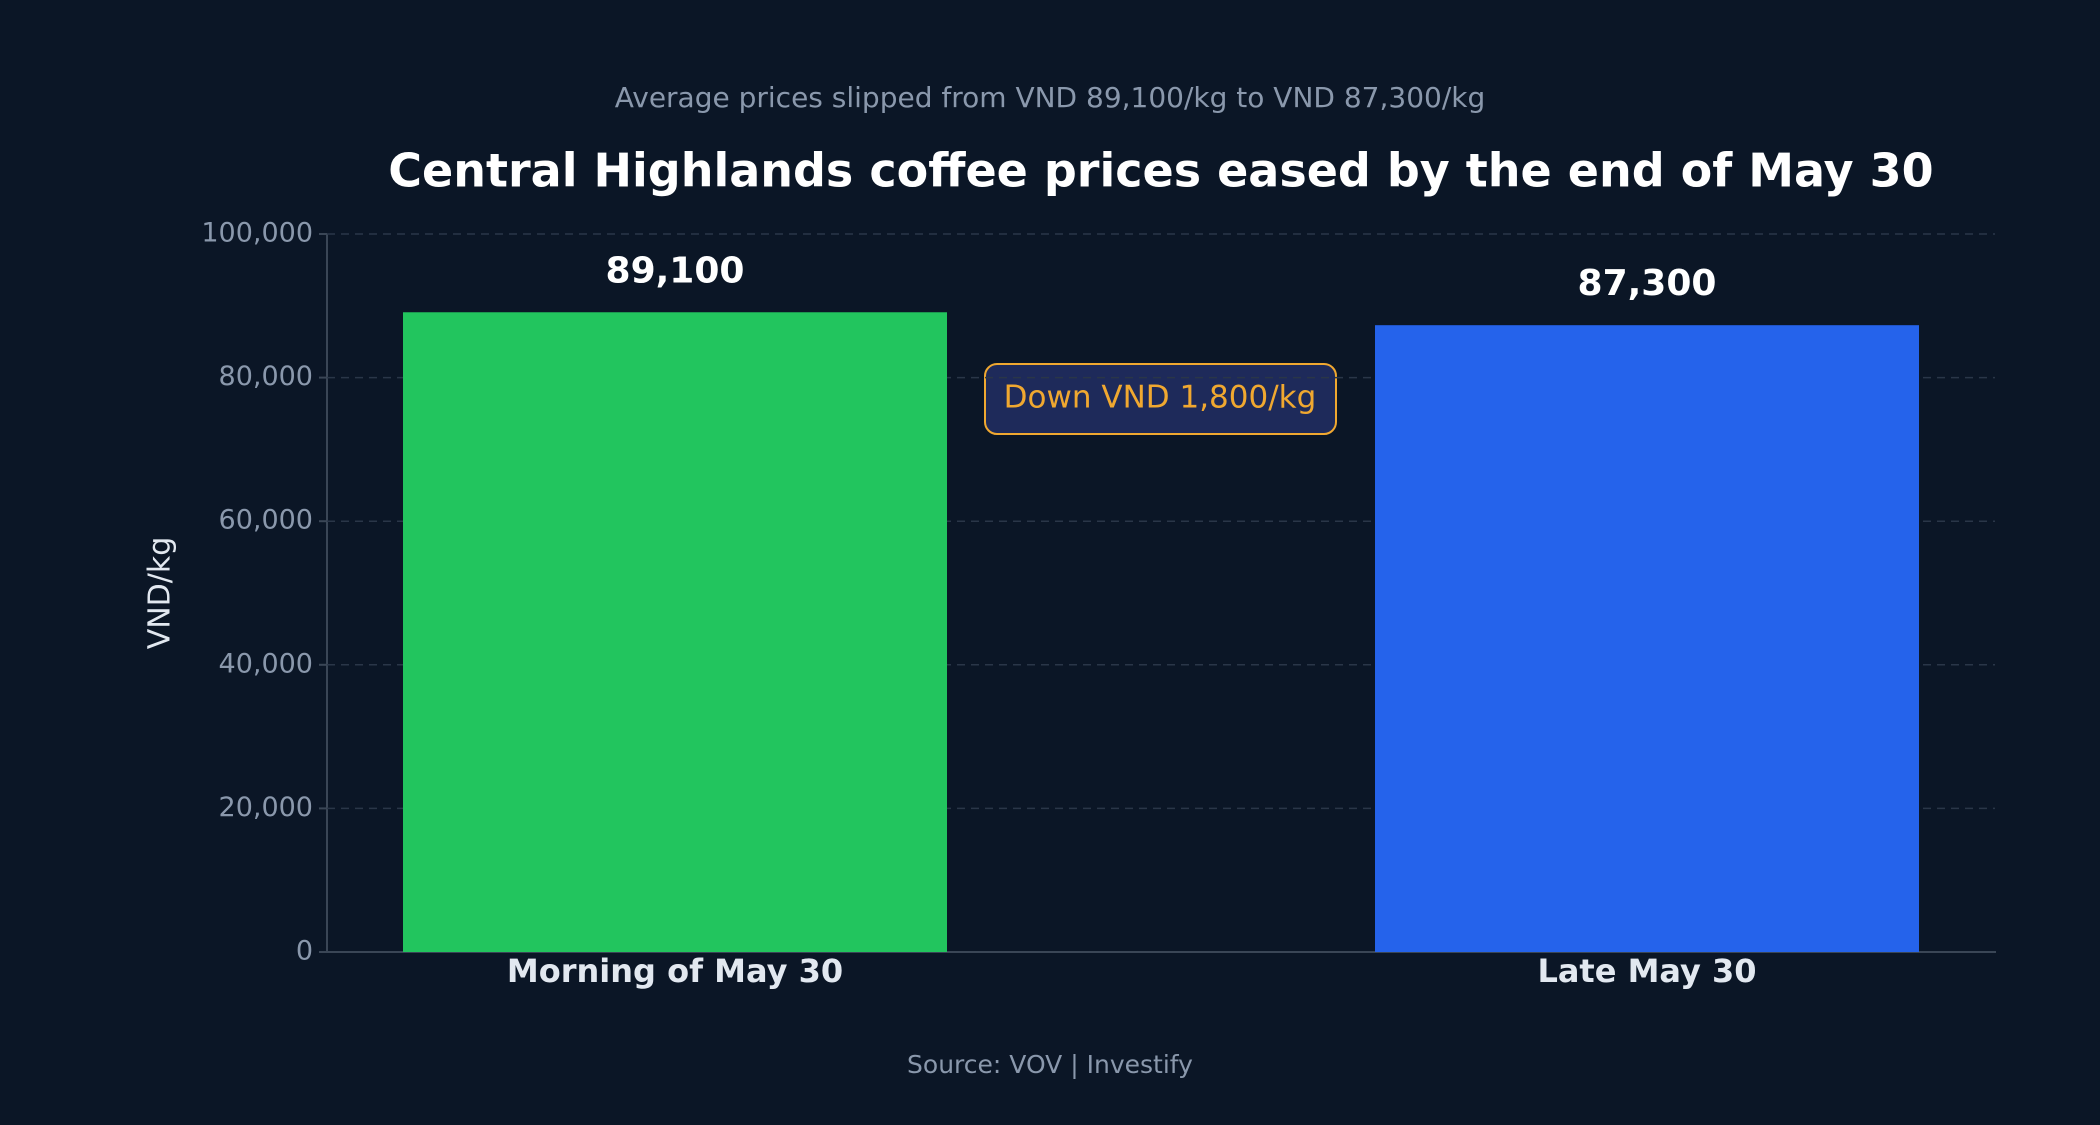 This screenshot has width=2100, height=1125. I want to click on y-tick-label: 80,000, so click(266, 376).